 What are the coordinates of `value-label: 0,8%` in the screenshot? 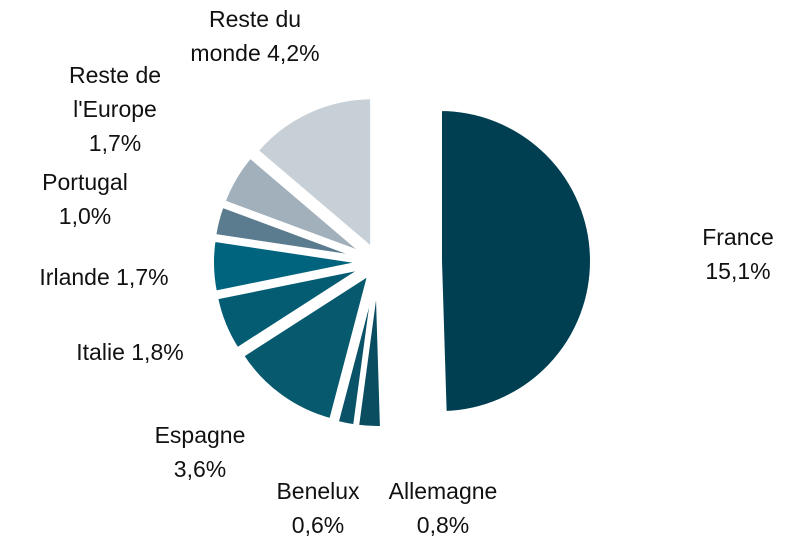 It's located at (443, 525).